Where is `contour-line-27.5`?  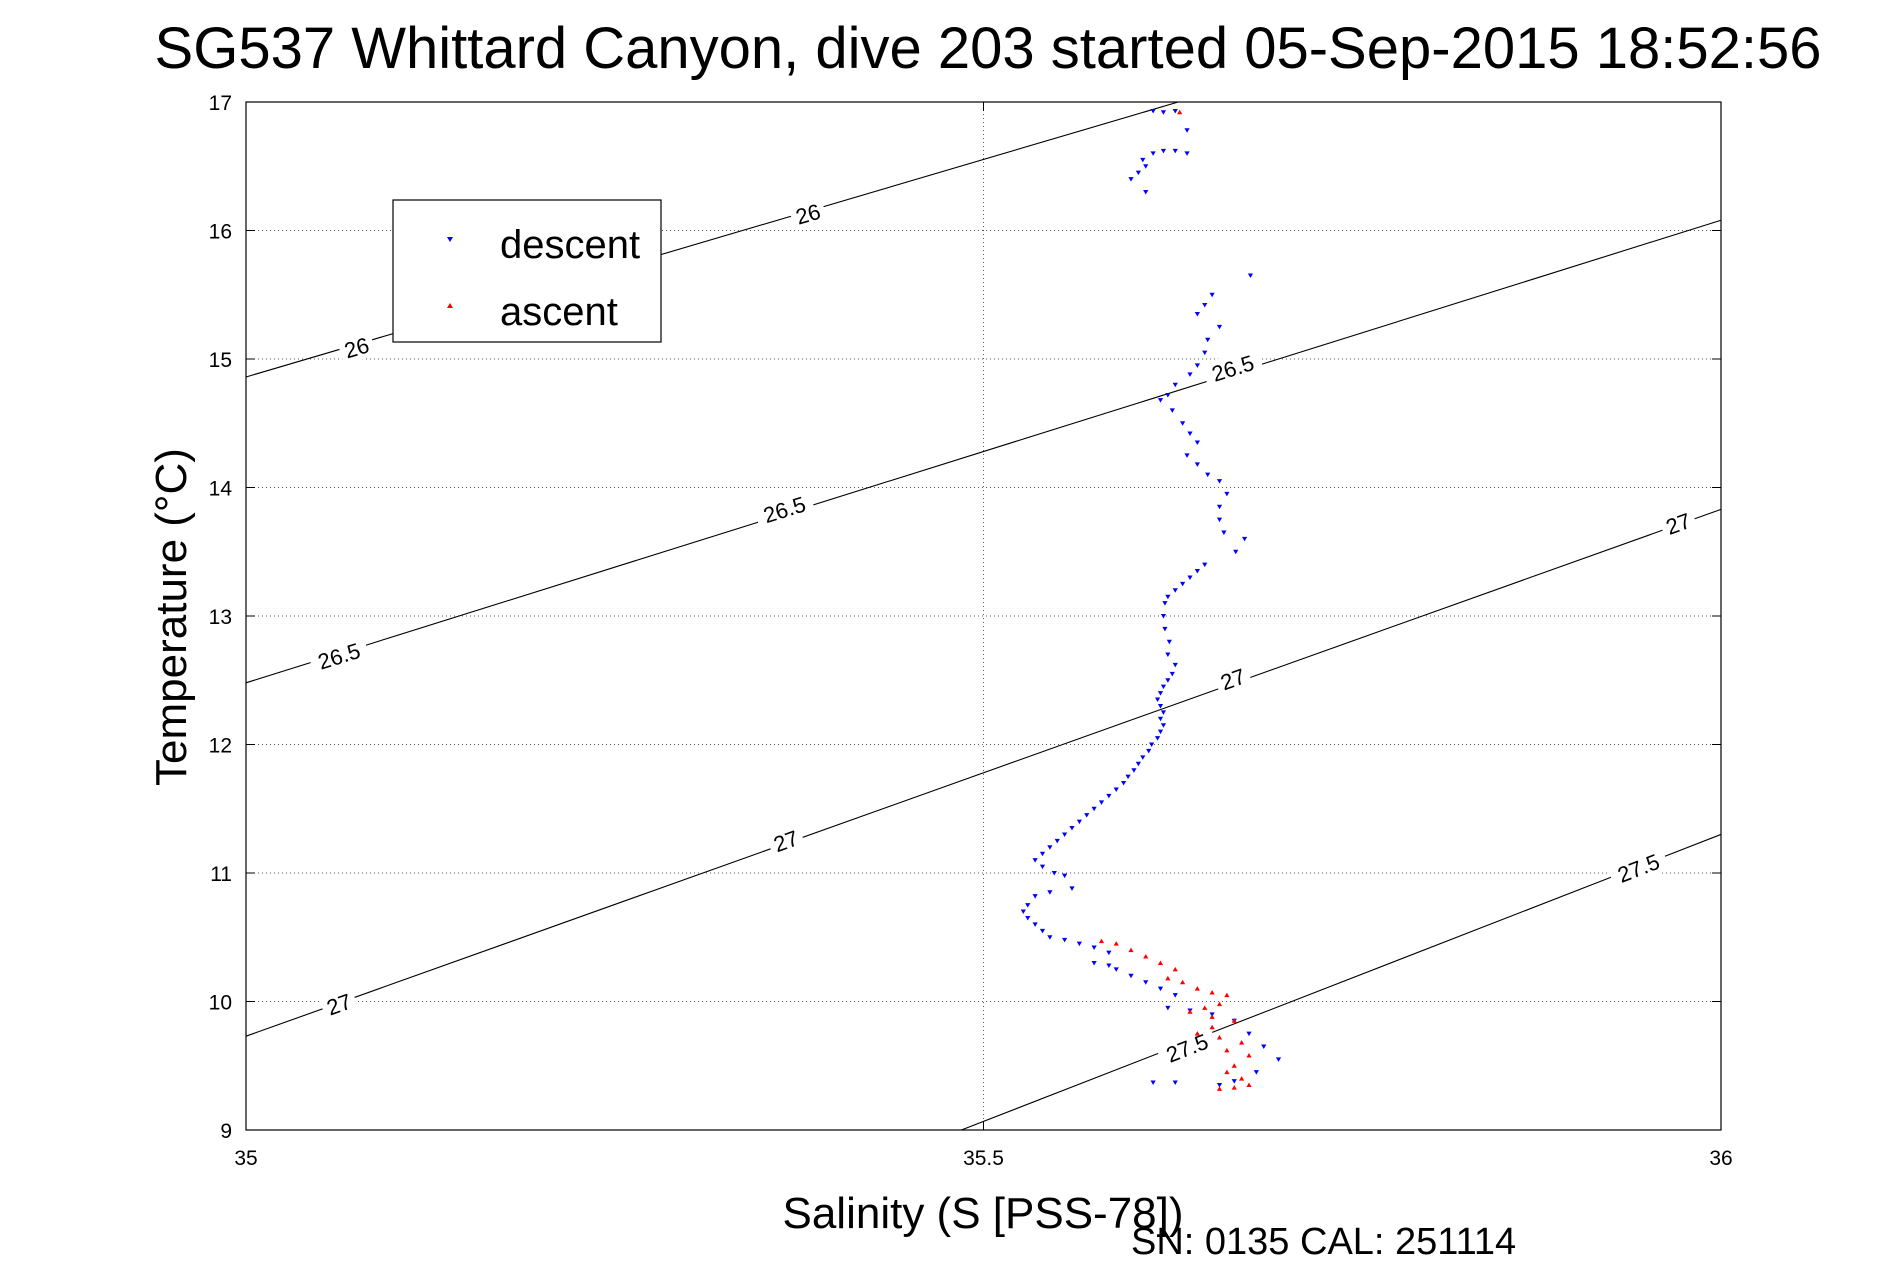
contour-line-27.5 is located at coordinates (1341, 982).